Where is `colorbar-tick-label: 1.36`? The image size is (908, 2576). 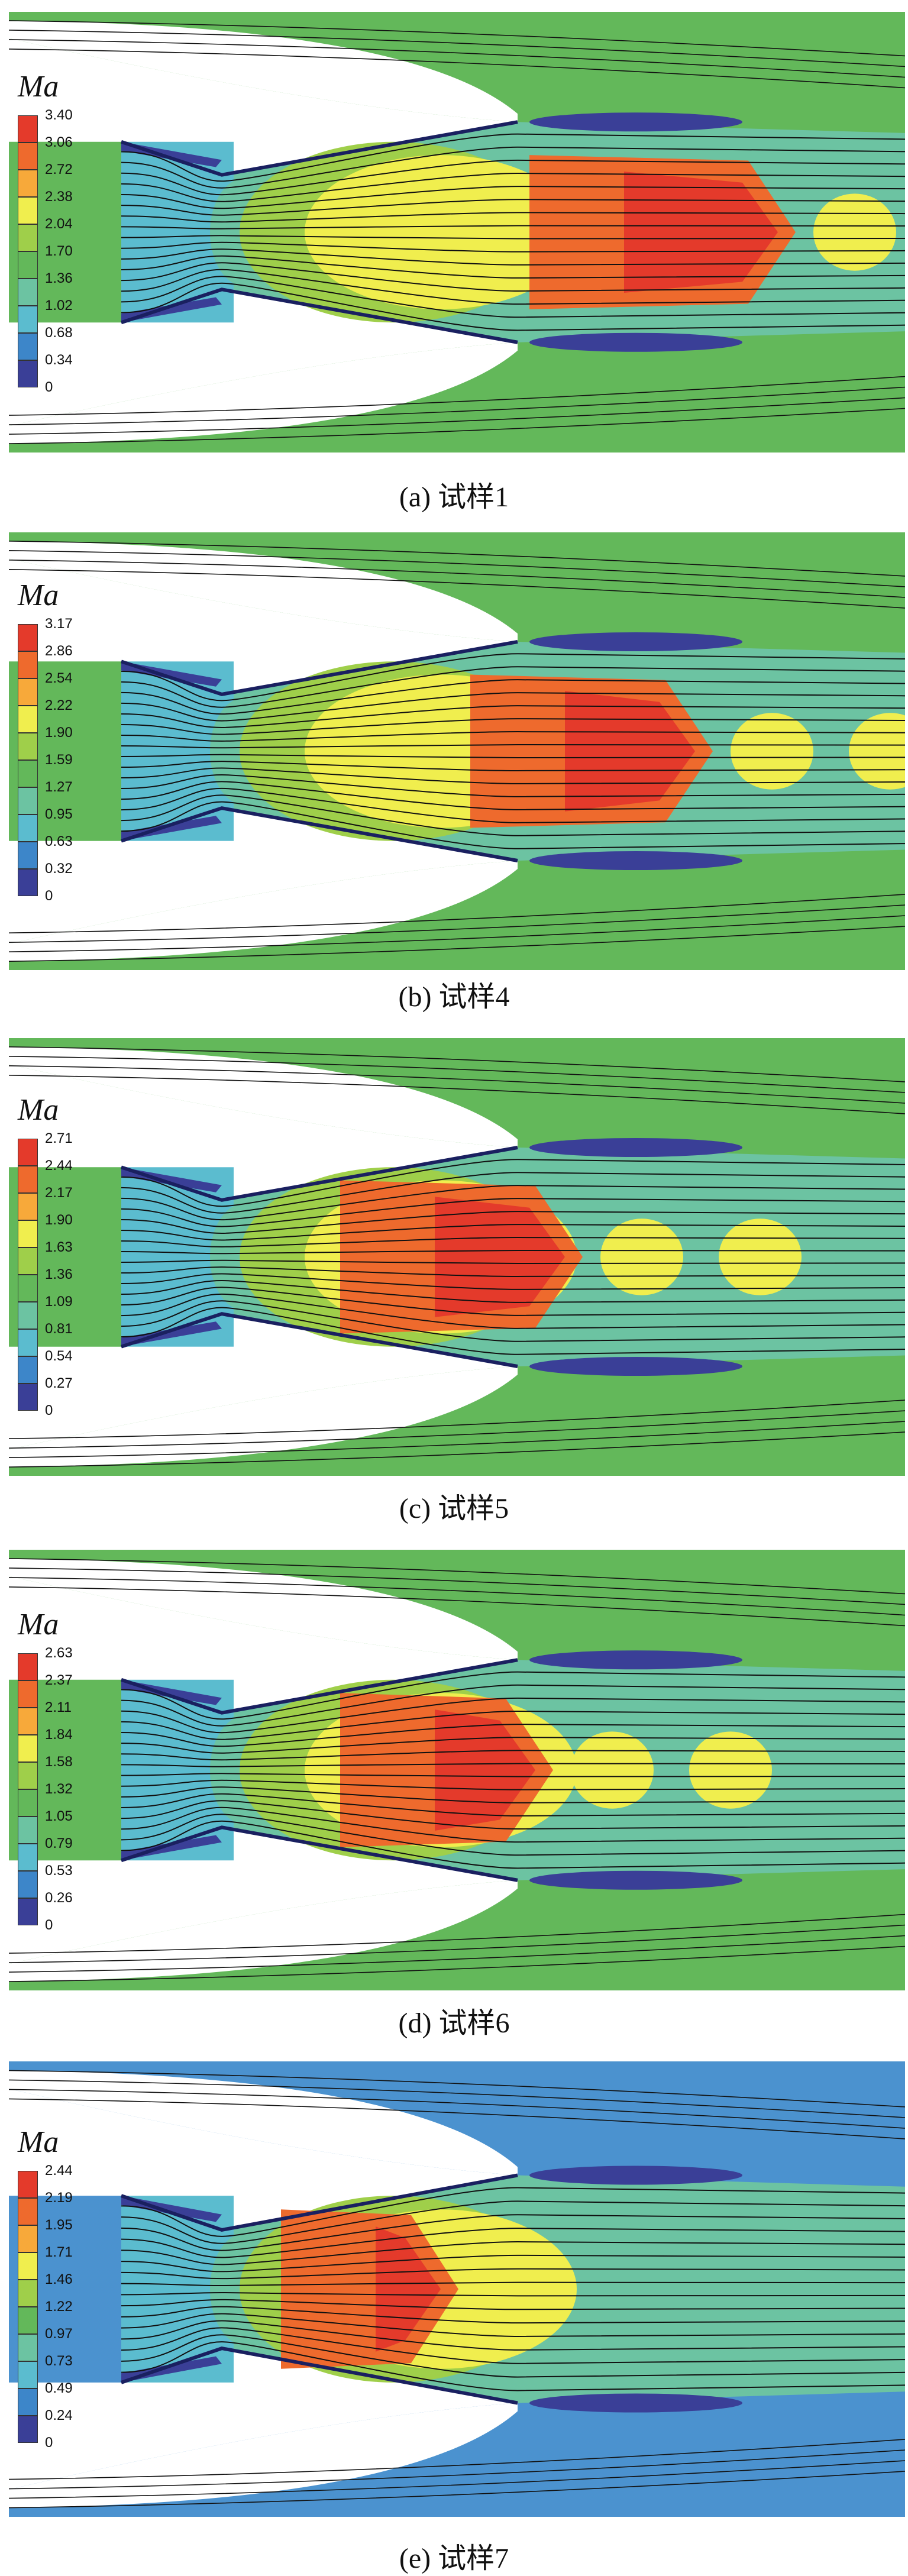
colorbar-tick-label: 1.36 is located at coordinates (59, 1274).